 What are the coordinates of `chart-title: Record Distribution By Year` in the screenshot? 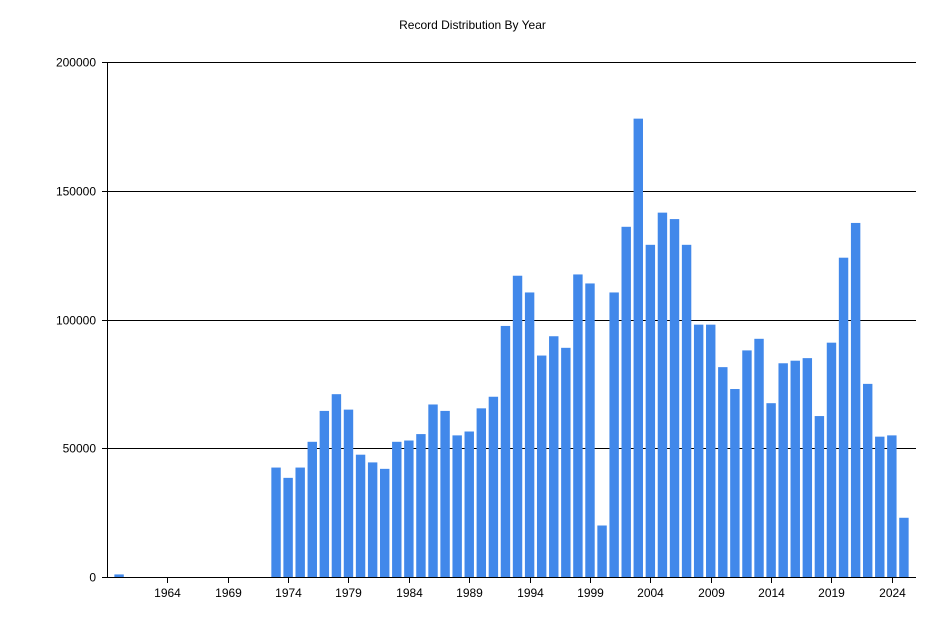 It's located at (472, 25).